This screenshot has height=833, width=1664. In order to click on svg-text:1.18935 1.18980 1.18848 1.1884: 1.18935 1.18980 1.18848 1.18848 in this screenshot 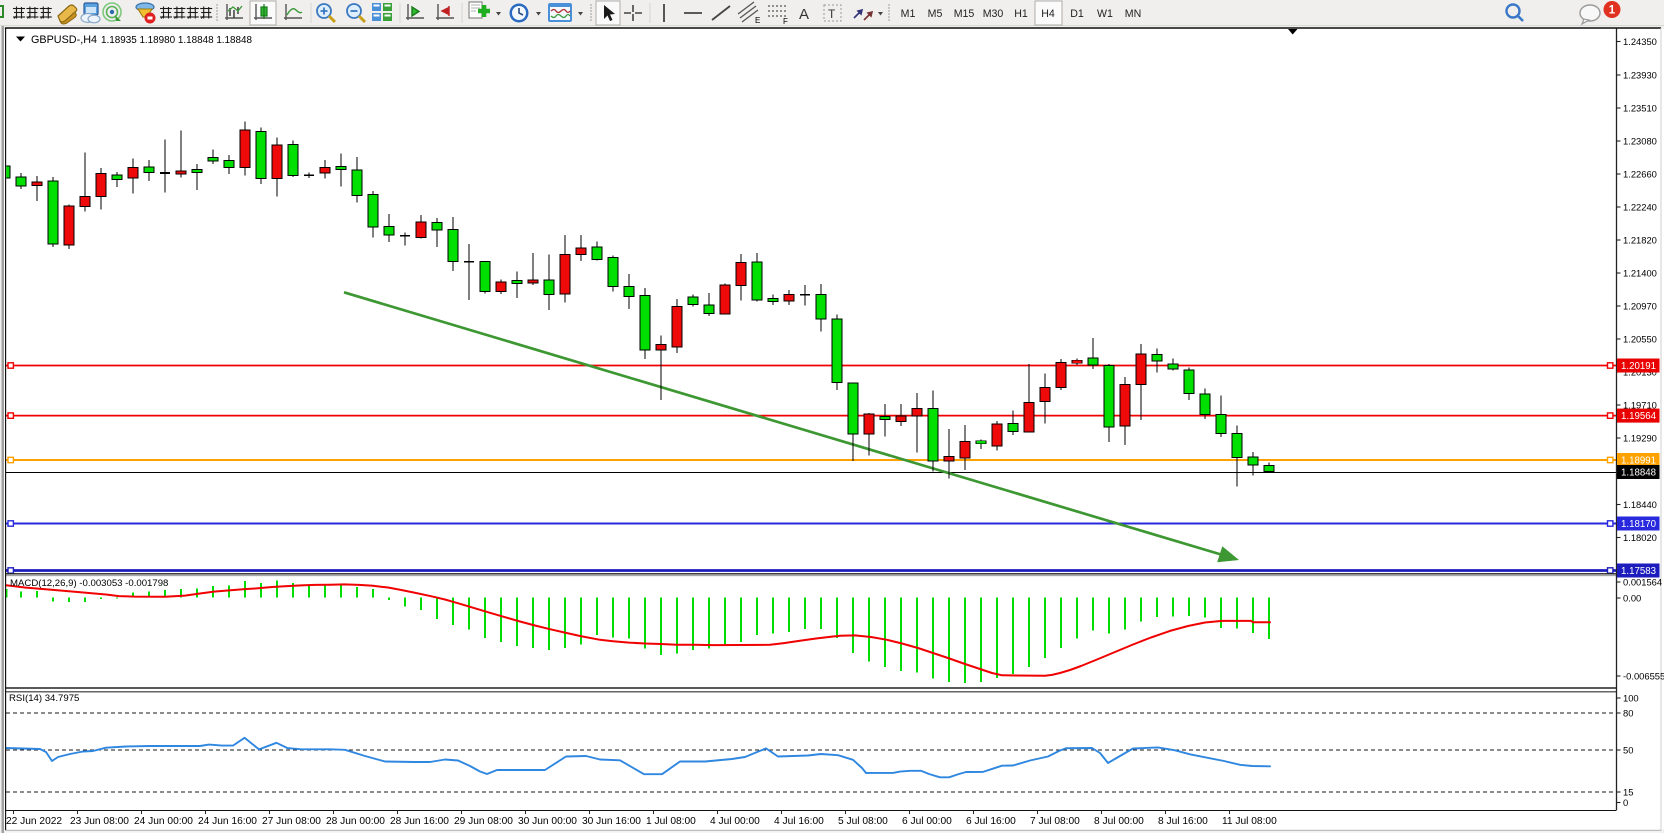, I will do `click(177, 40)`.